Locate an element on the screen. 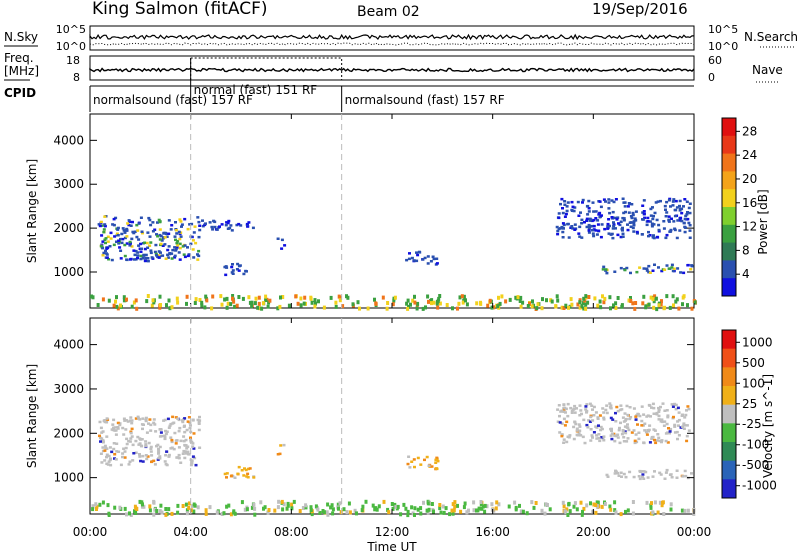 The image size is (800, 554). nsky-label: N.Sky is located at coordinates (21, 37).